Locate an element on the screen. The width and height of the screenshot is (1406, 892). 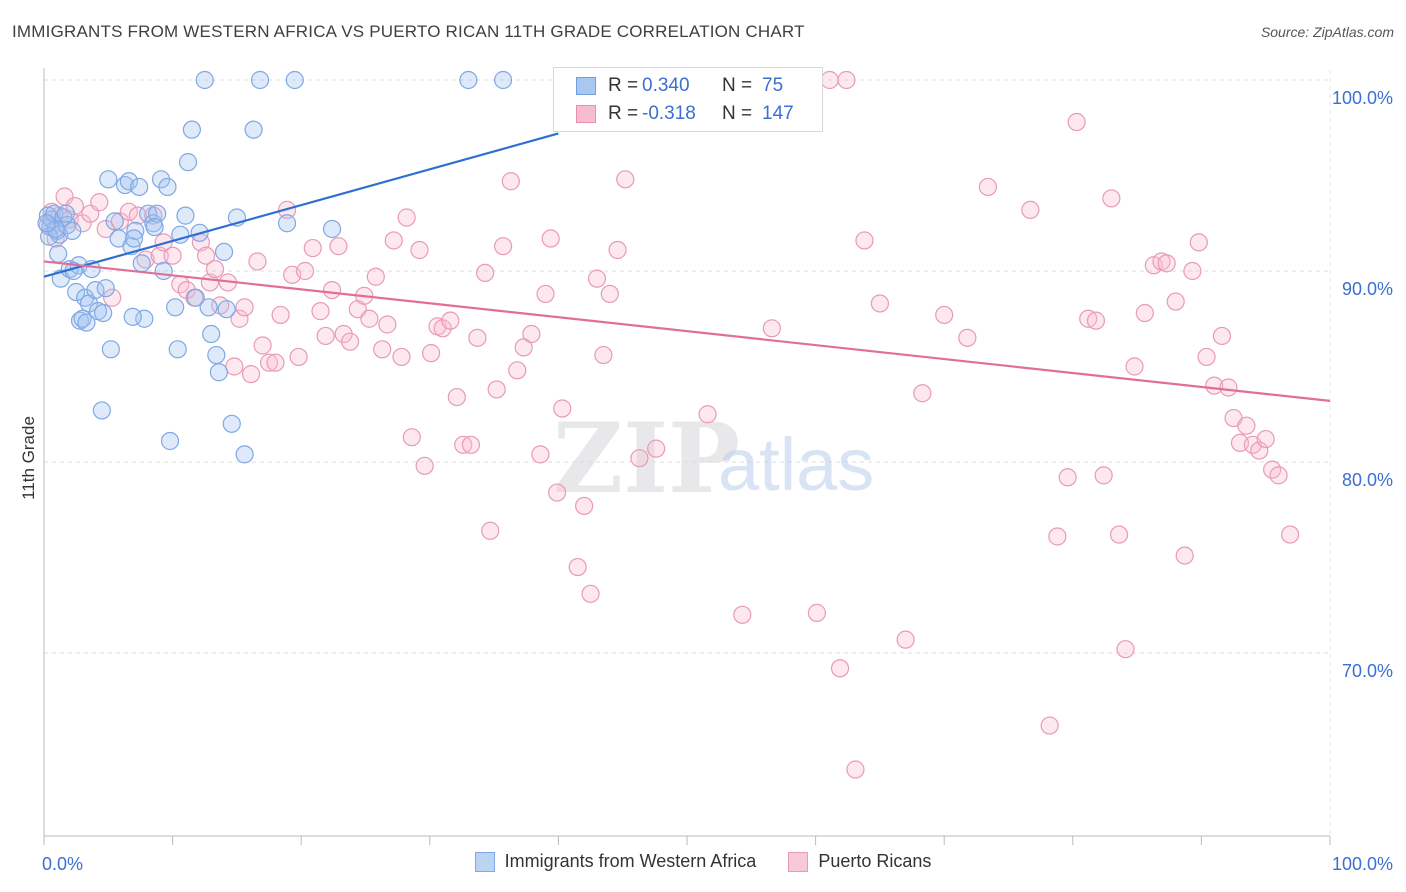
series-legend-puerto-ricans: Puerto Ricans is located at coordinates (859, 861).